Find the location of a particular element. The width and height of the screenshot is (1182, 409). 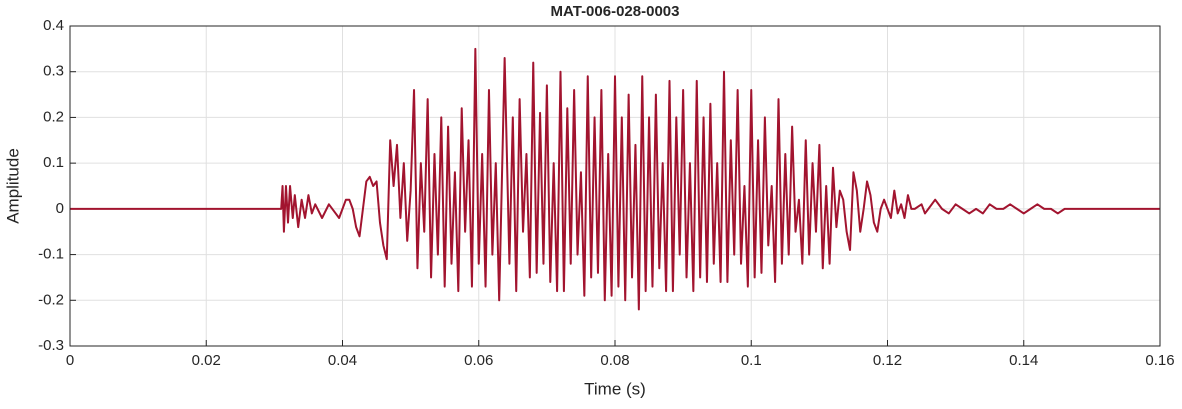

x-tick-label: 0.02 is located at coordinates (206, 360).